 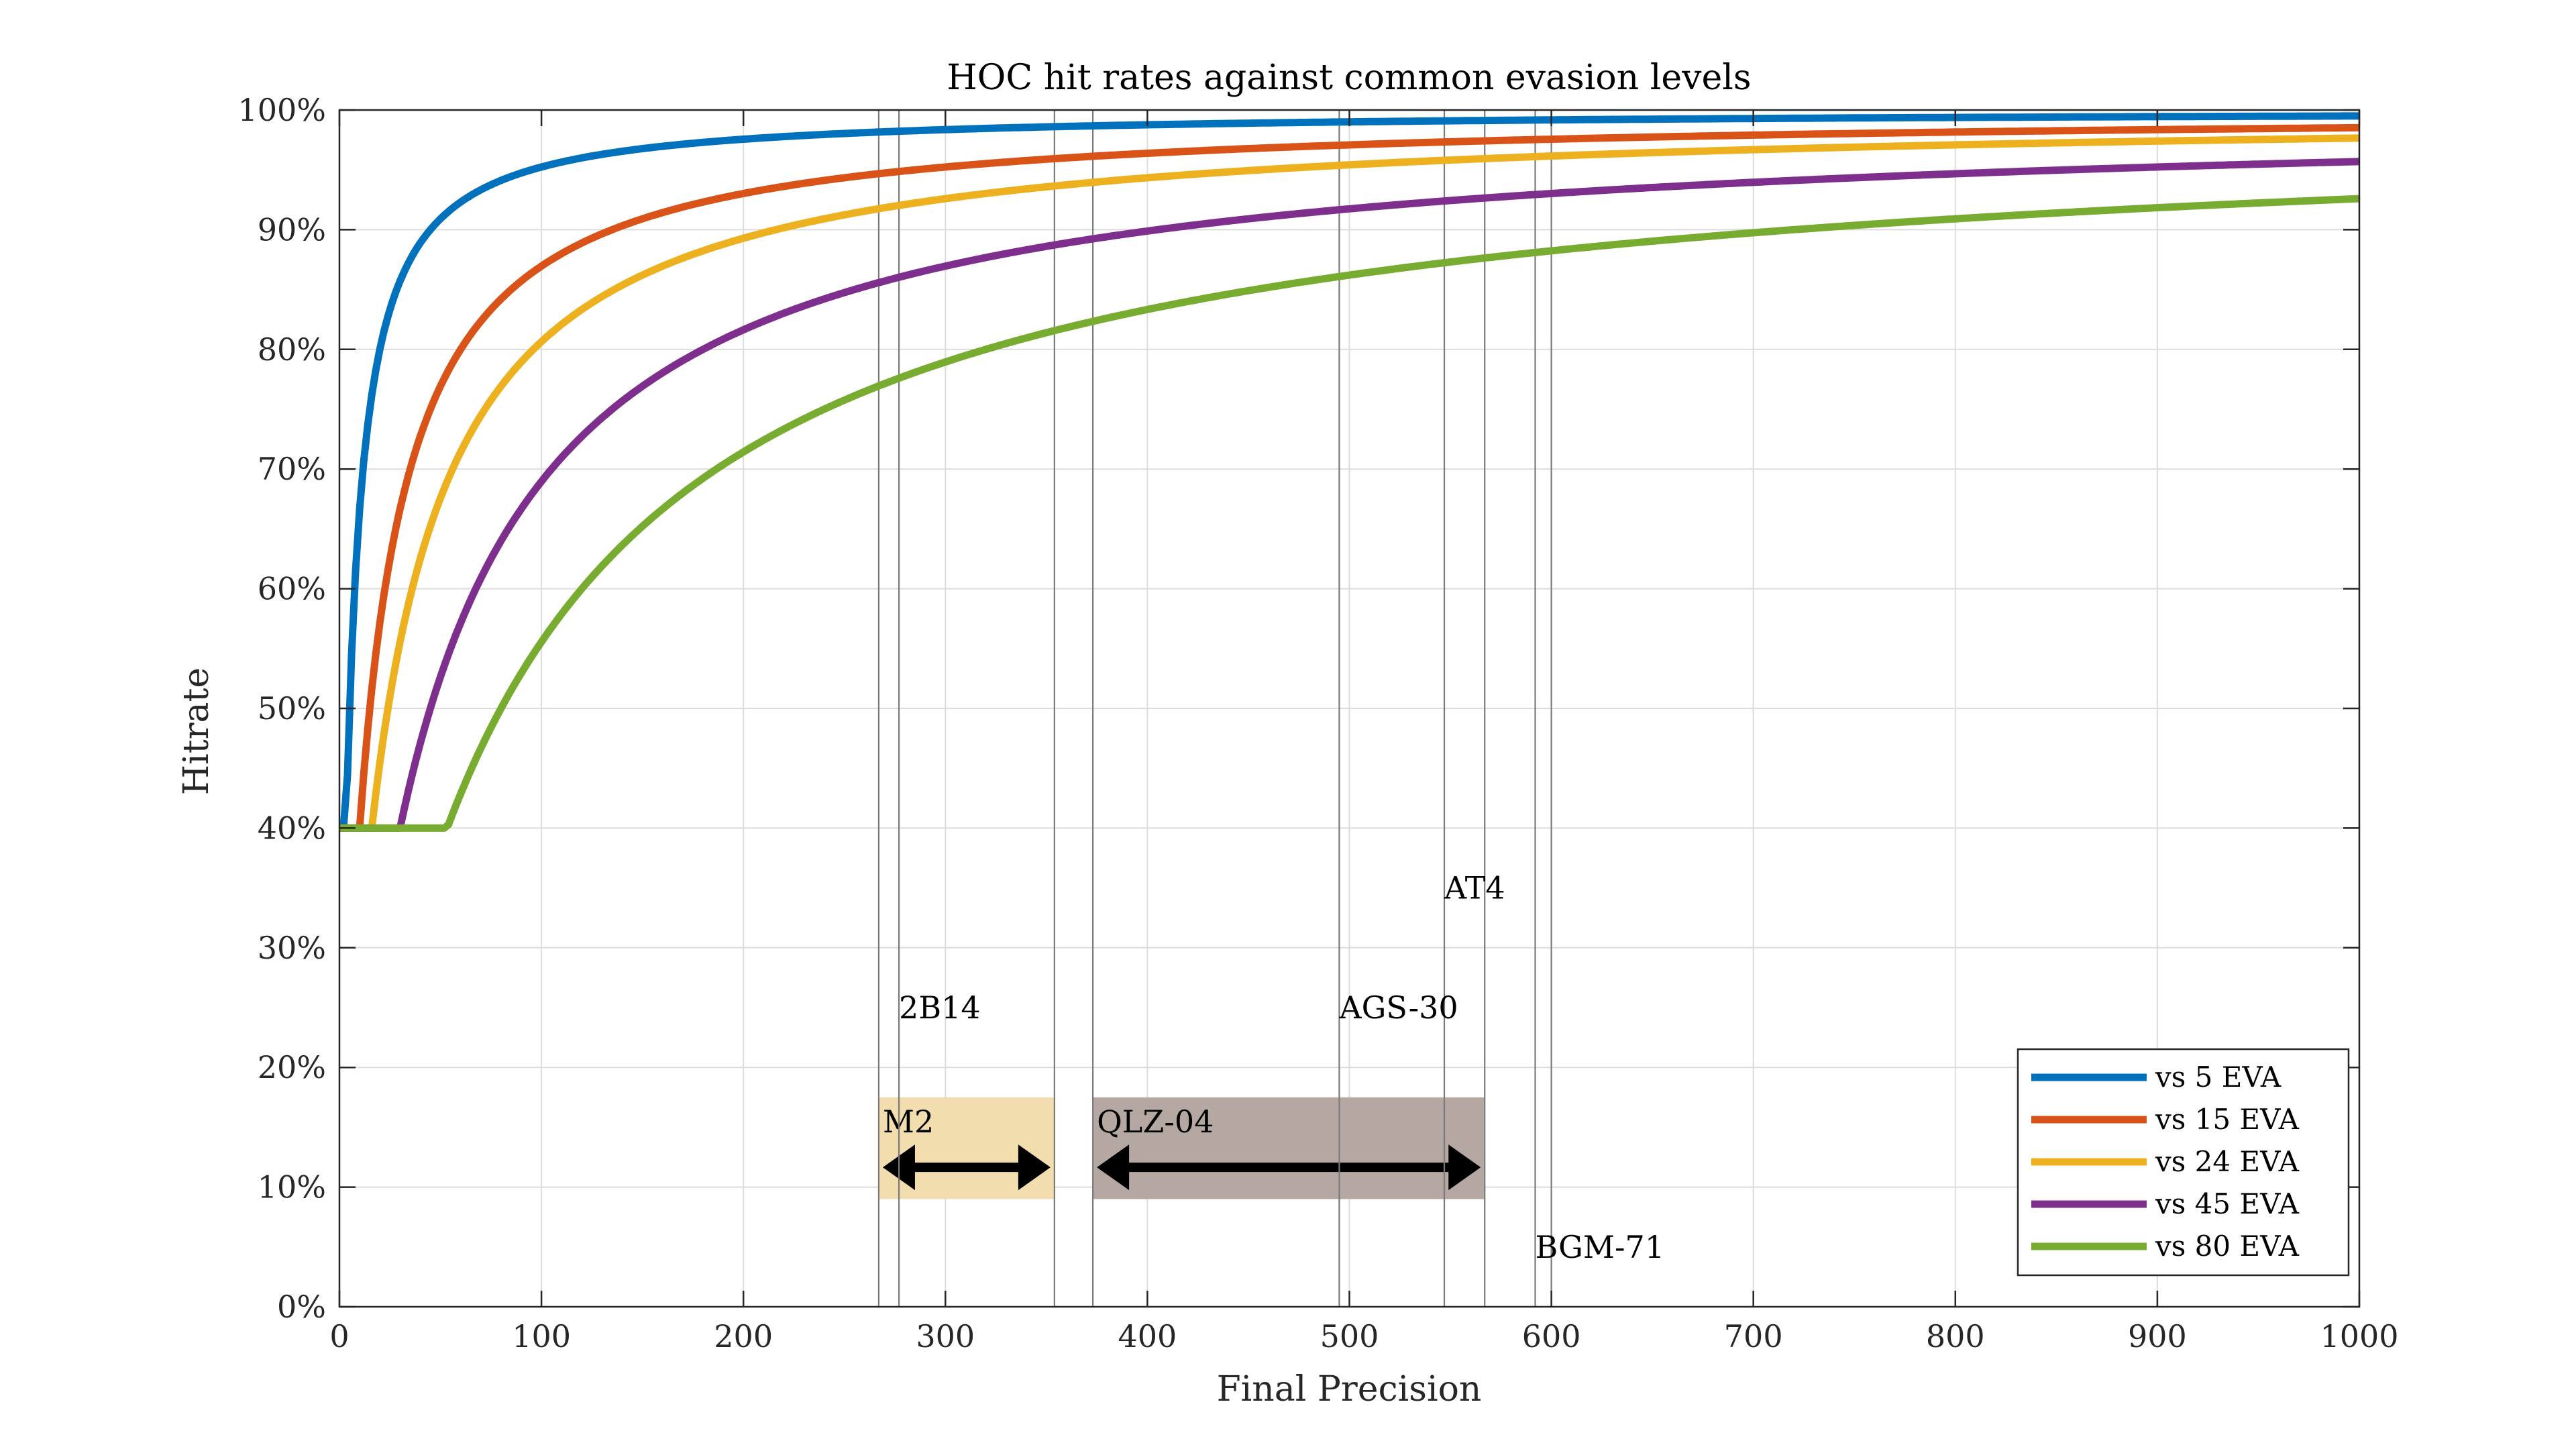 What do you see at coordinates (1147, 1336) in the screenshot?
I see `x-tick-label: 400` at bounding box center [1147, 1336].